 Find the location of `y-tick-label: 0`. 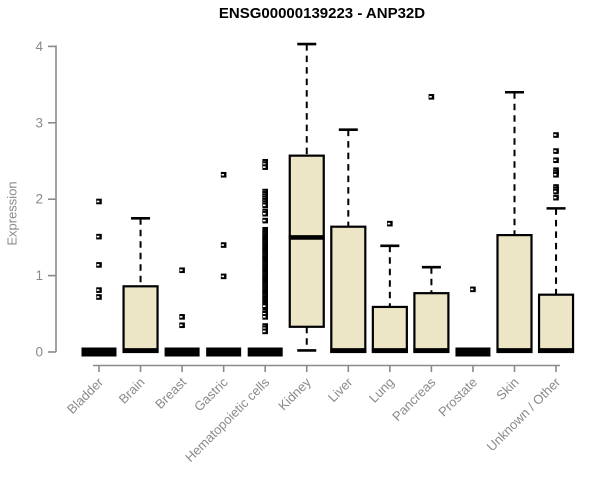

y-tick-label: 0 is located at coordinates (39, 352).